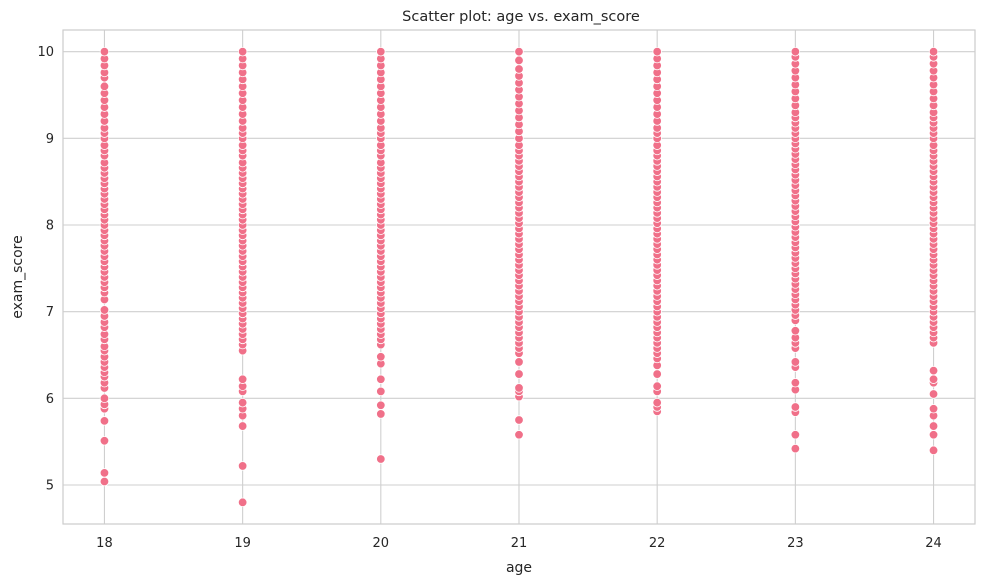 The width and height of the screenshot is (984, 584). Describe the element at coordinates (381, 543) in the screenshot. I see `x-tick-label: 20` at that location.